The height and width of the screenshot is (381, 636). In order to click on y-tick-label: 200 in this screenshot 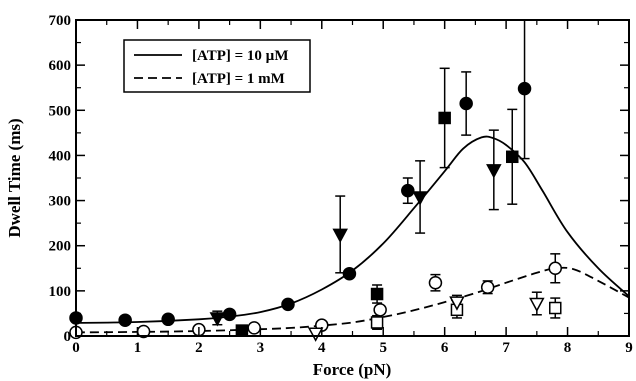, I will do `click(60, 247)`.